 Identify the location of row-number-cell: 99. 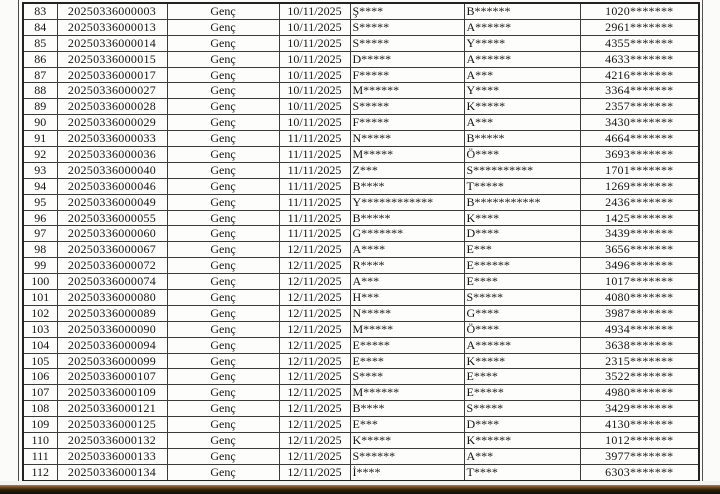
(40, 266).